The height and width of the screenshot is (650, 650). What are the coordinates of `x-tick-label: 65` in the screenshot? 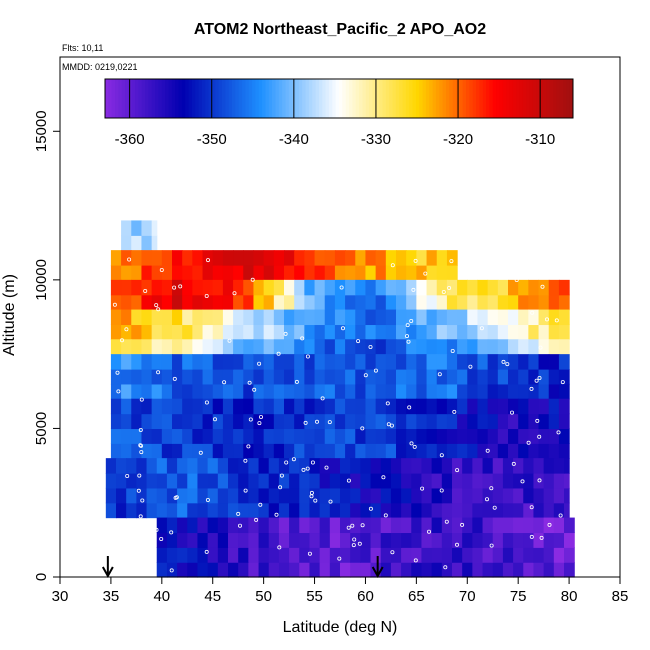 It's located at (416, 596).